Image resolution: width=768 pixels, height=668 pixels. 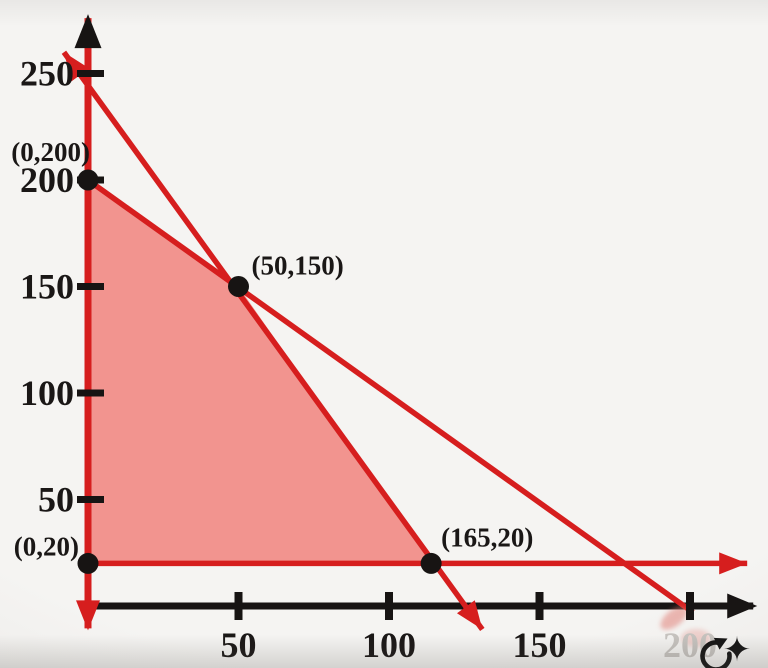 I want to click on y-tick-label: 200, so click(x=47, y=180).